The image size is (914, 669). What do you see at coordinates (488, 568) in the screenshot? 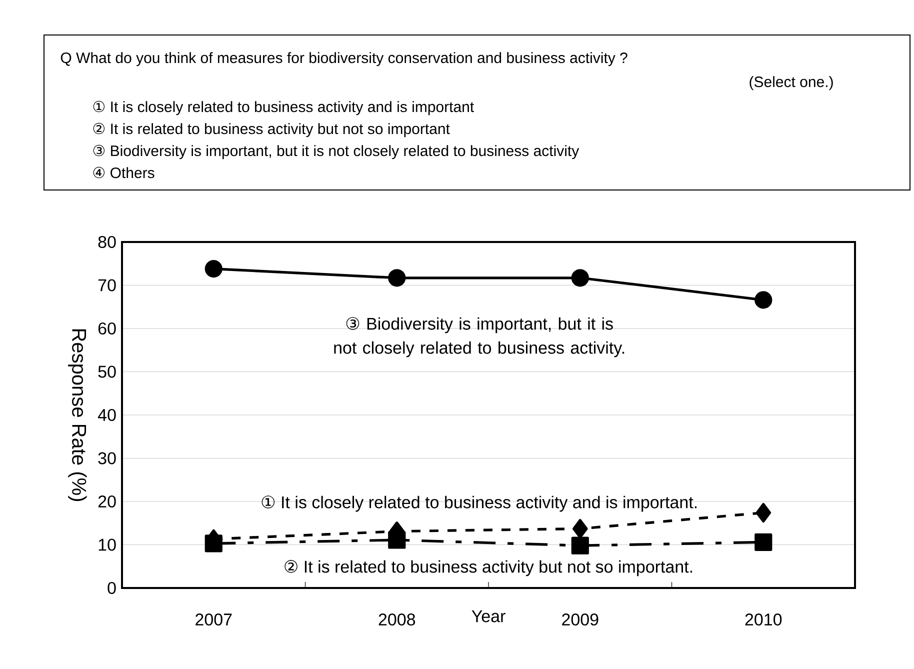
I see `series-label: ② It is related to business activity but not so important.` at bounding box center [488, 568].